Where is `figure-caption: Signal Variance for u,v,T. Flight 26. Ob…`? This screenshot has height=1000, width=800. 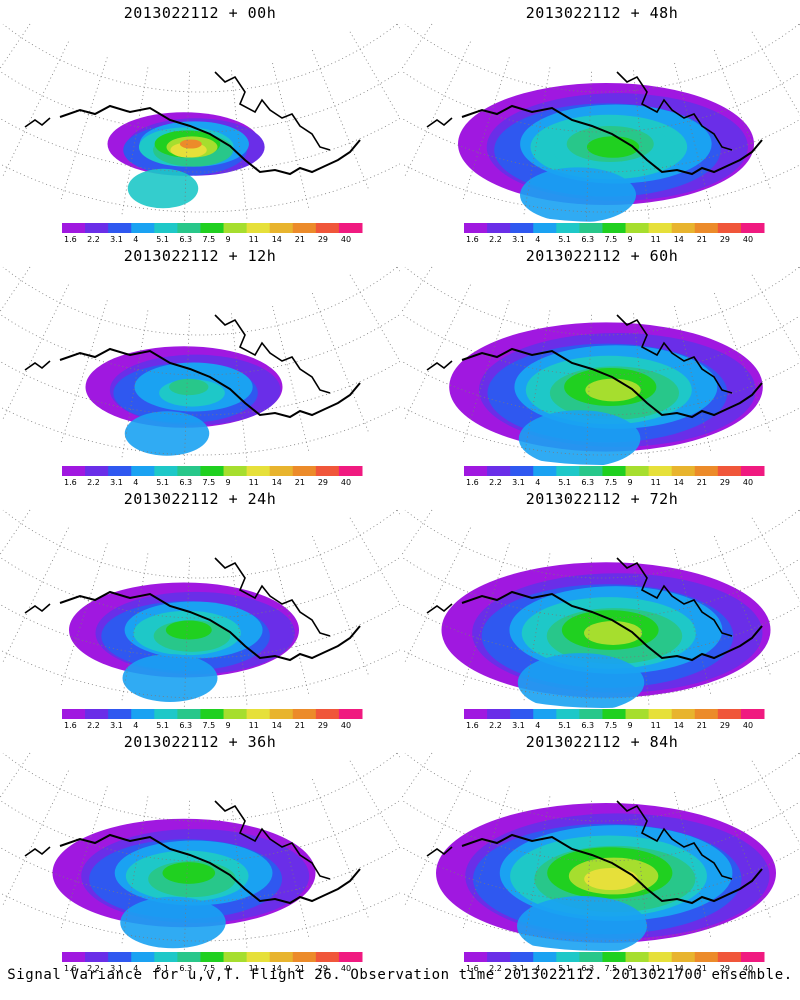
figure-caption: Signal Variance for u,v,T. Flight 26. Ob… is located at coordinates (400, 975).